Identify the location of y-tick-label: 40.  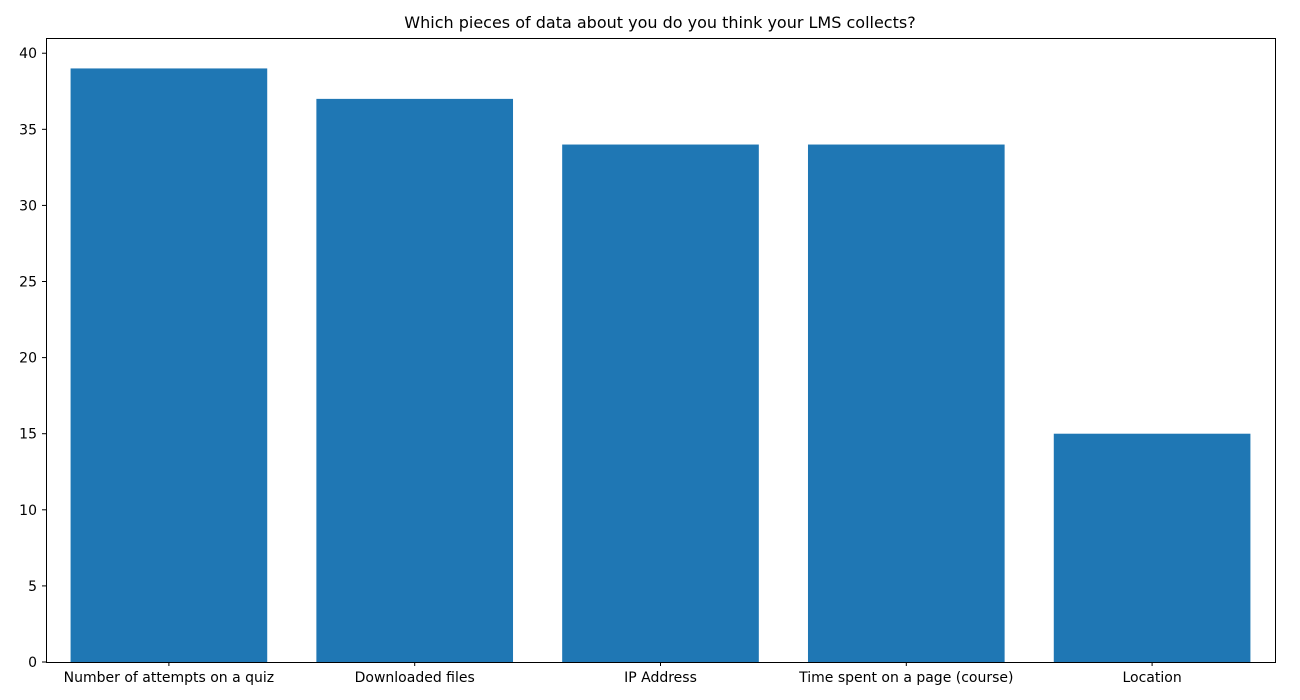
(28, 54).